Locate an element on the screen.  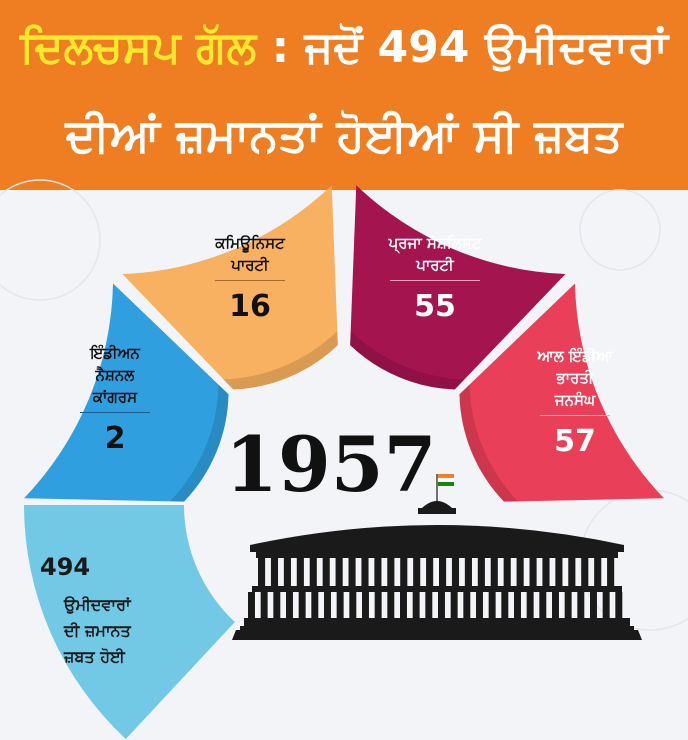
party-label-communist: ਕਮਿਊਨਿਸਟ ਪਾਰਟੀ is located at coordinates (250, 254).